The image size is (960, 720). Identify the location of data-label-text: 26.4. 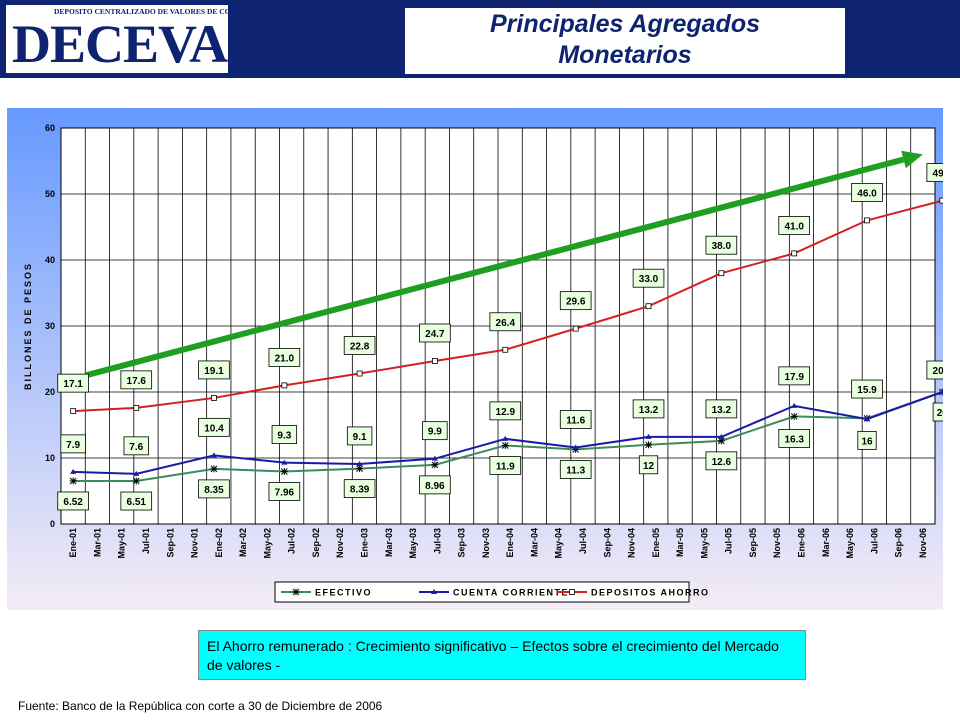
(506, 323).